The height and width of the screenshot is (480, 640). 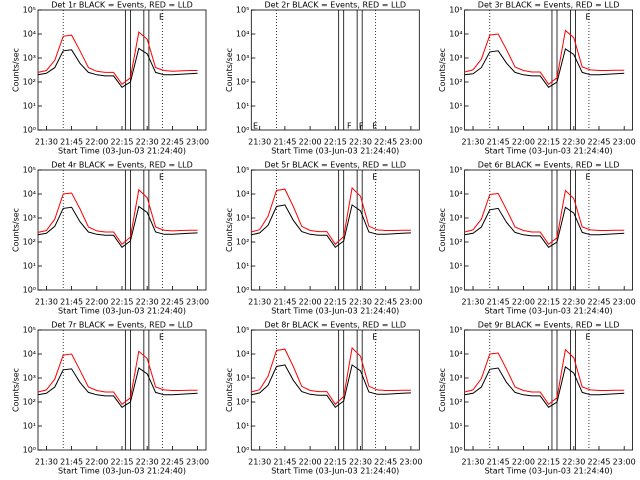 What do you see at coordinates (336, 5) in the screenshot?
I see `panel-title: Det 2r BLACK = Events, RED = LLD` at bounding box center [336, 5].